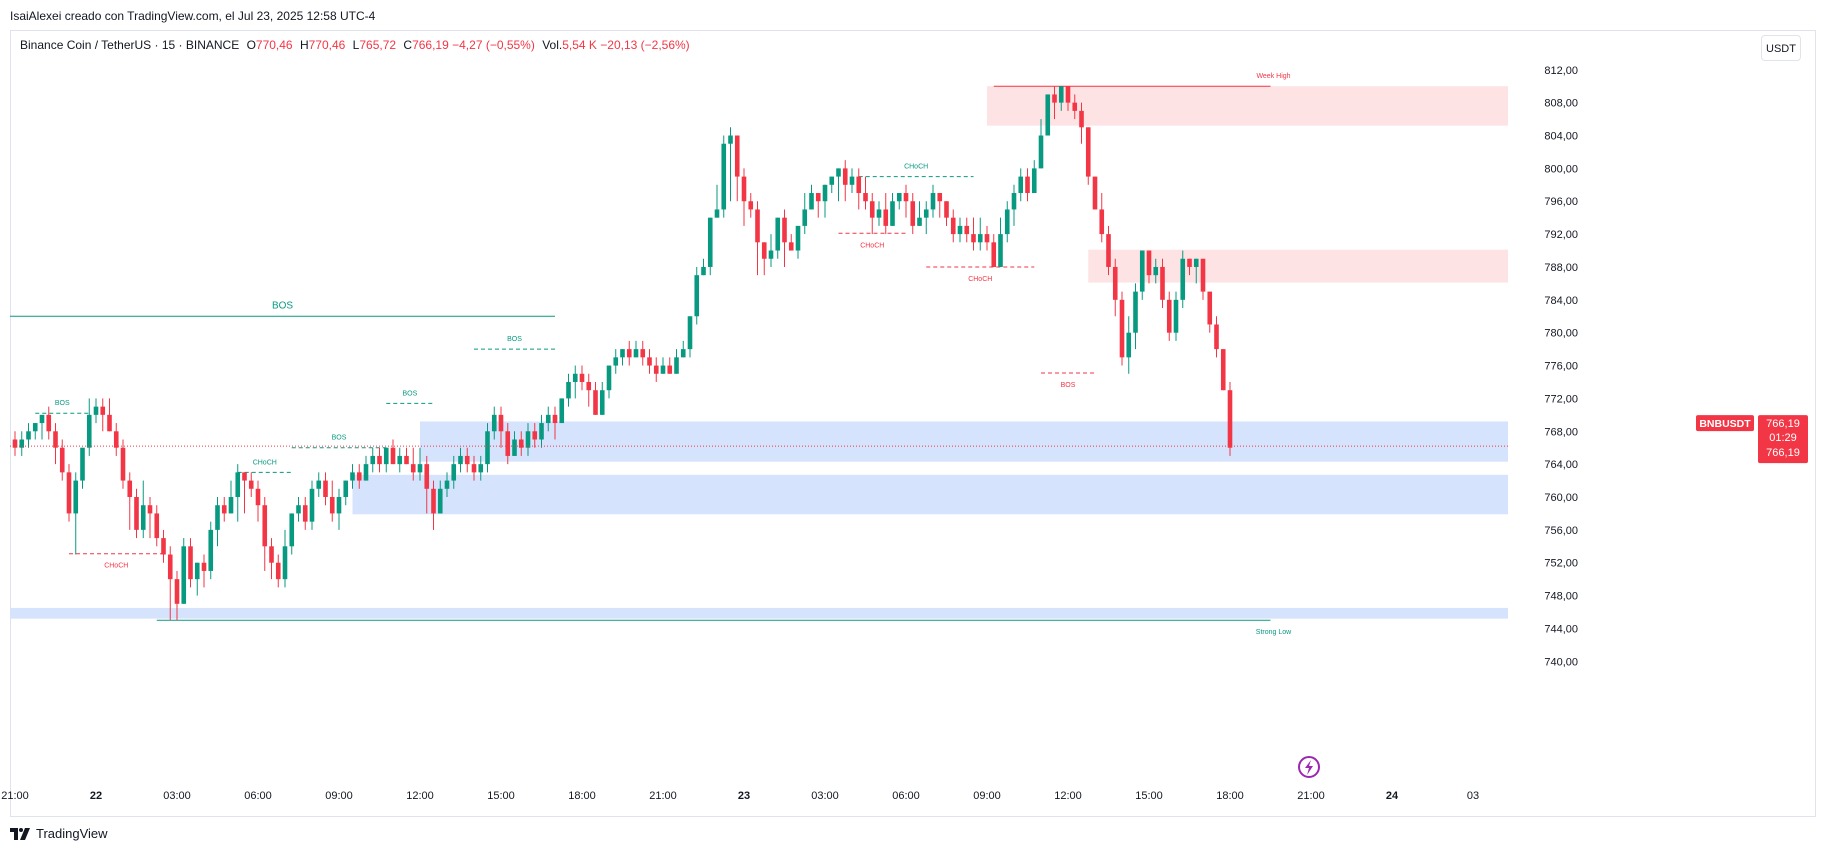 The height and width of the screenshot is (853, 1826). What do you see at coordinates (274, 45) in the screenshot?
I see `open-value: 770,46` at bounding box center [274, 45].